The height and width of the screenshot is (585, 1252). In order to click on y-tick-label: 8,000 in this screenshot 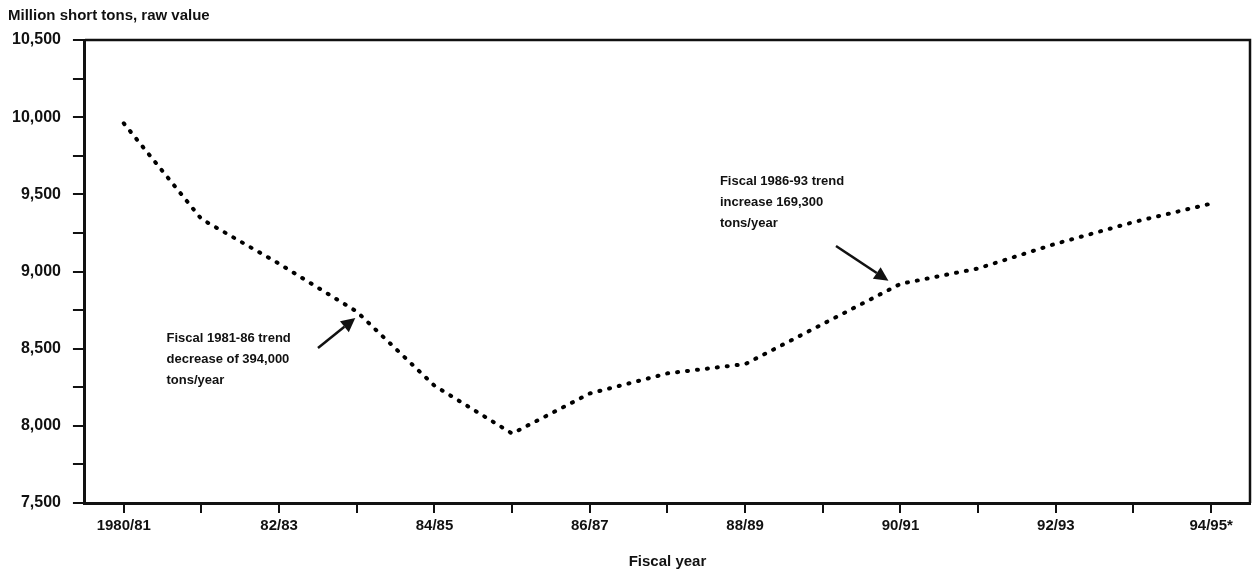, I will do `click(41, 425)`.